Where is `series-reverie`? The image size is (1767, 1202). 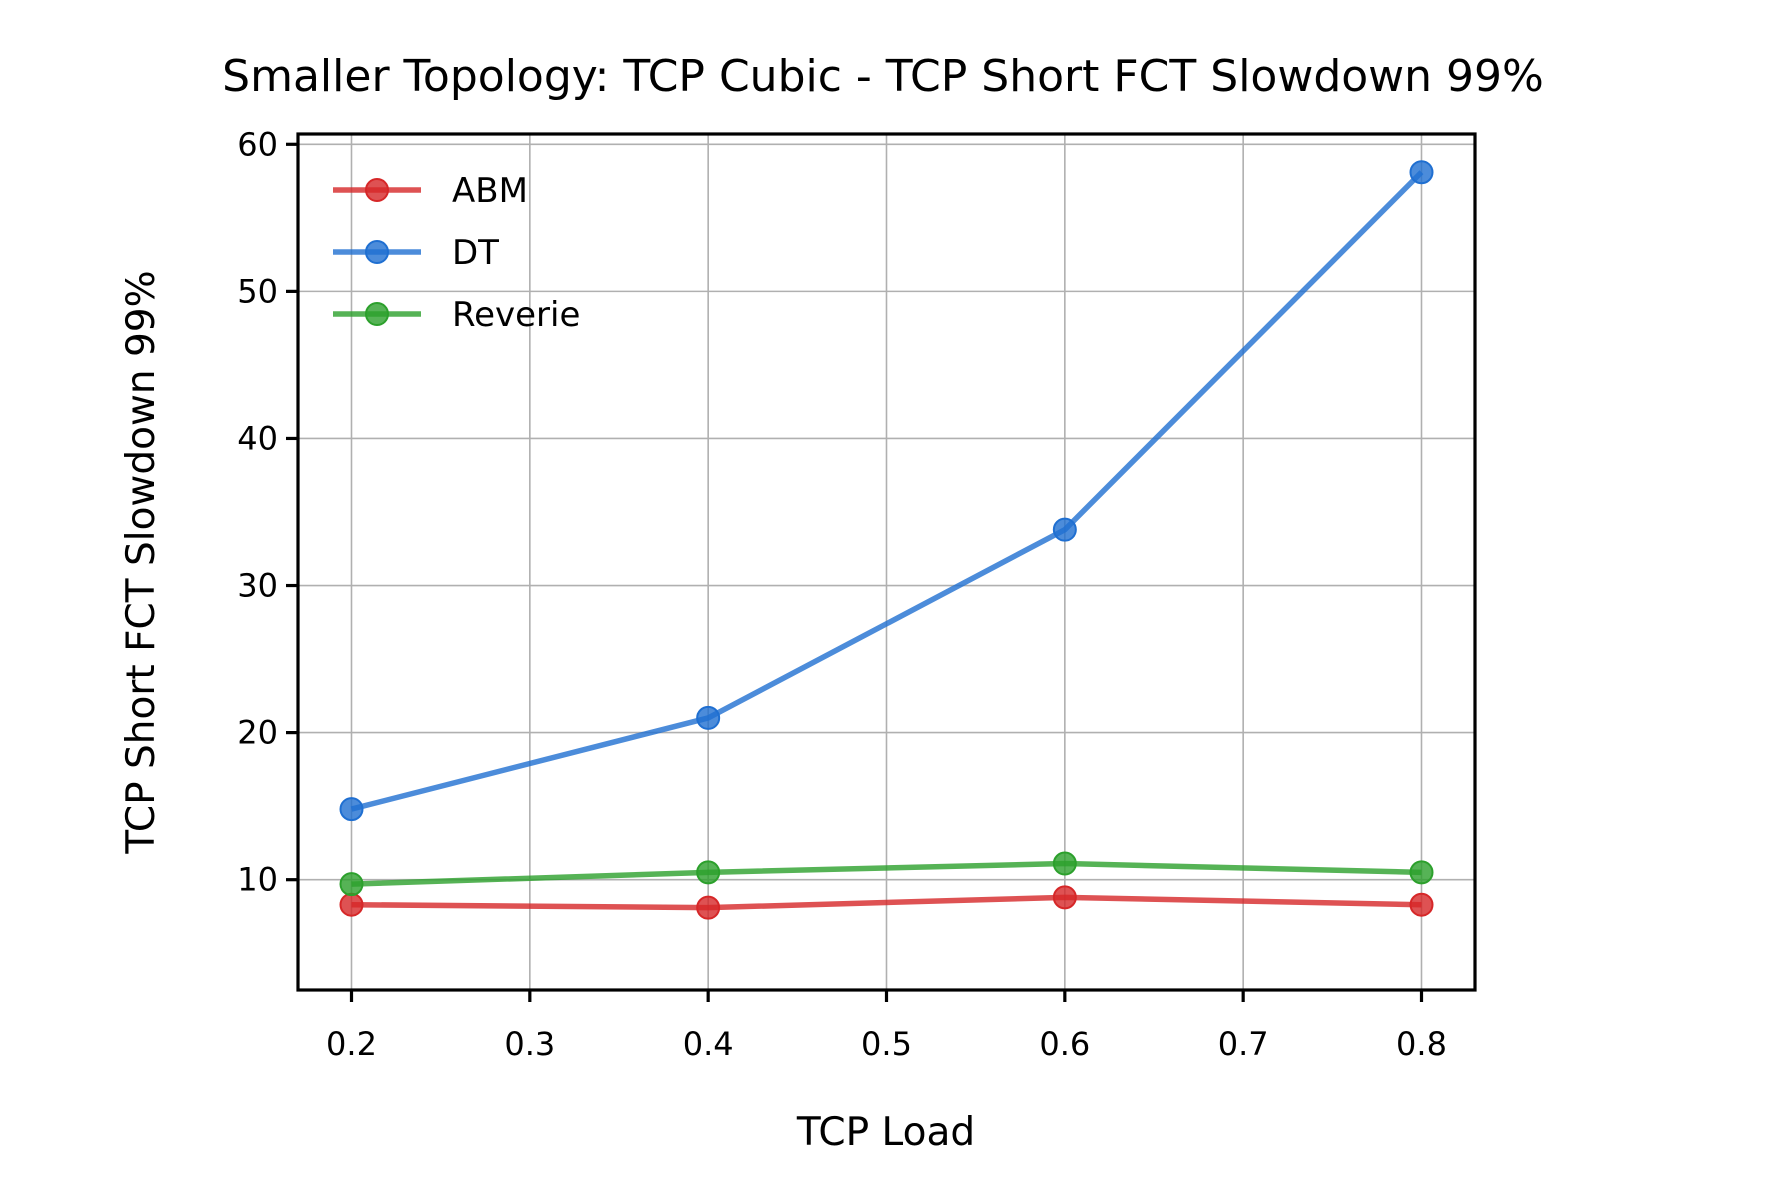 series-reverie is located at coordinates (886, 874).